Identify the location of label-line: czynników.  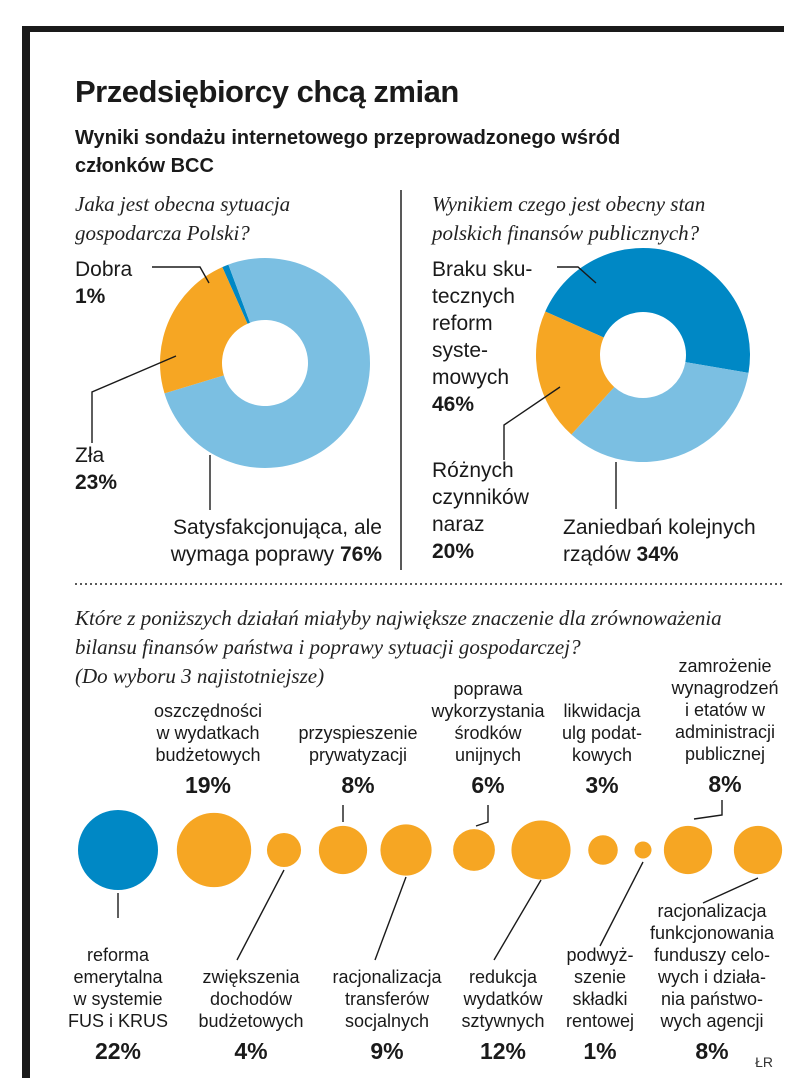
(480, 497).